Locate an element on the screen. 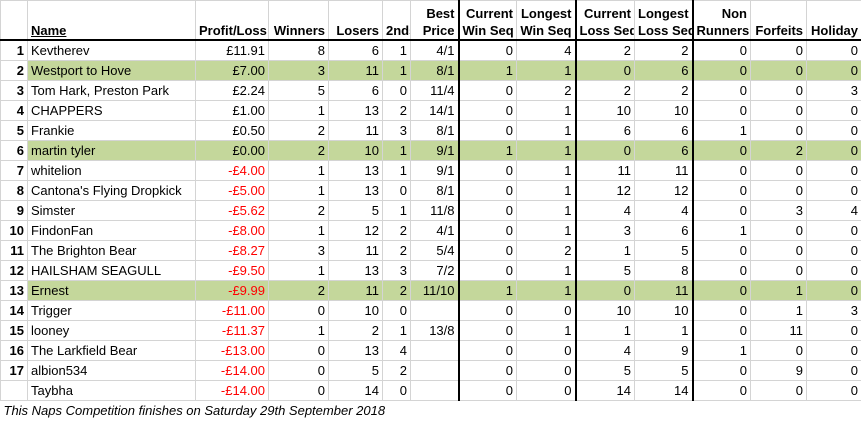 This screenshot has width=861, height=426. header-text: Longest is located at coordinates (663, 13).